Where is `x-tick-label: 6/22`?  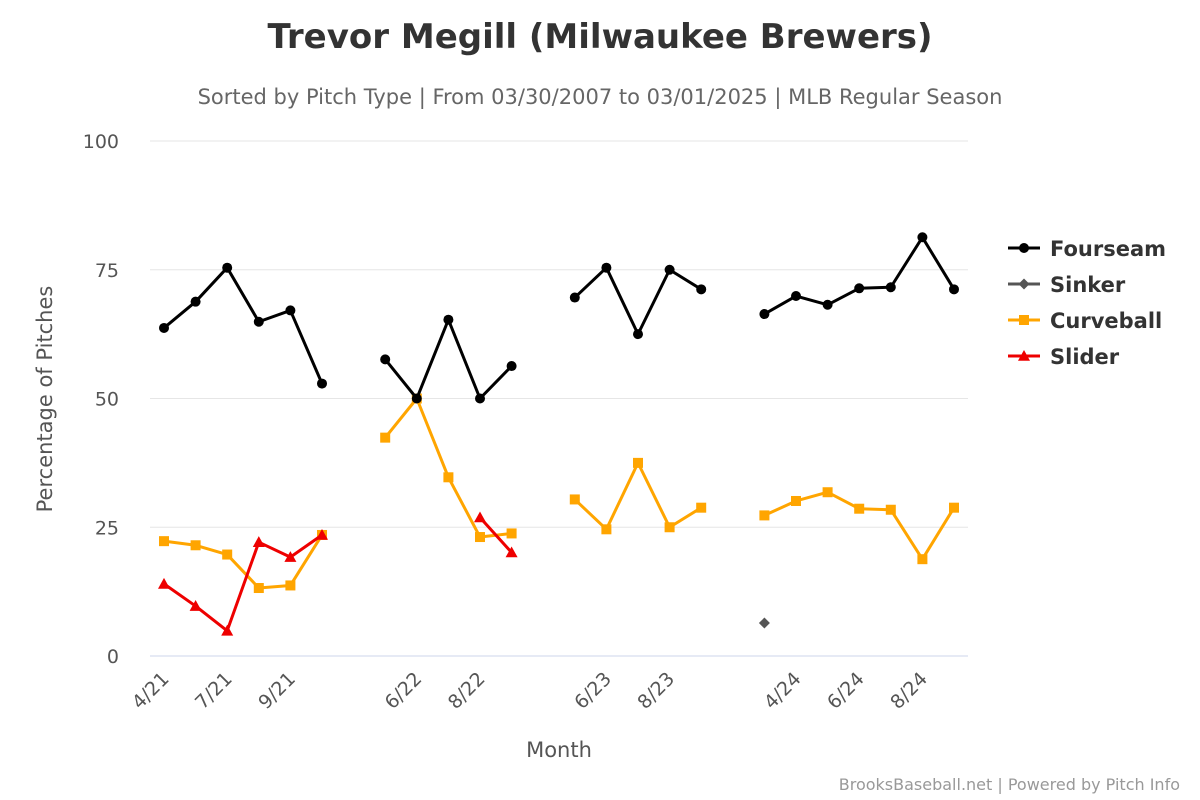
x-tick-label: 6/22 is located at coordinates (404, 691).